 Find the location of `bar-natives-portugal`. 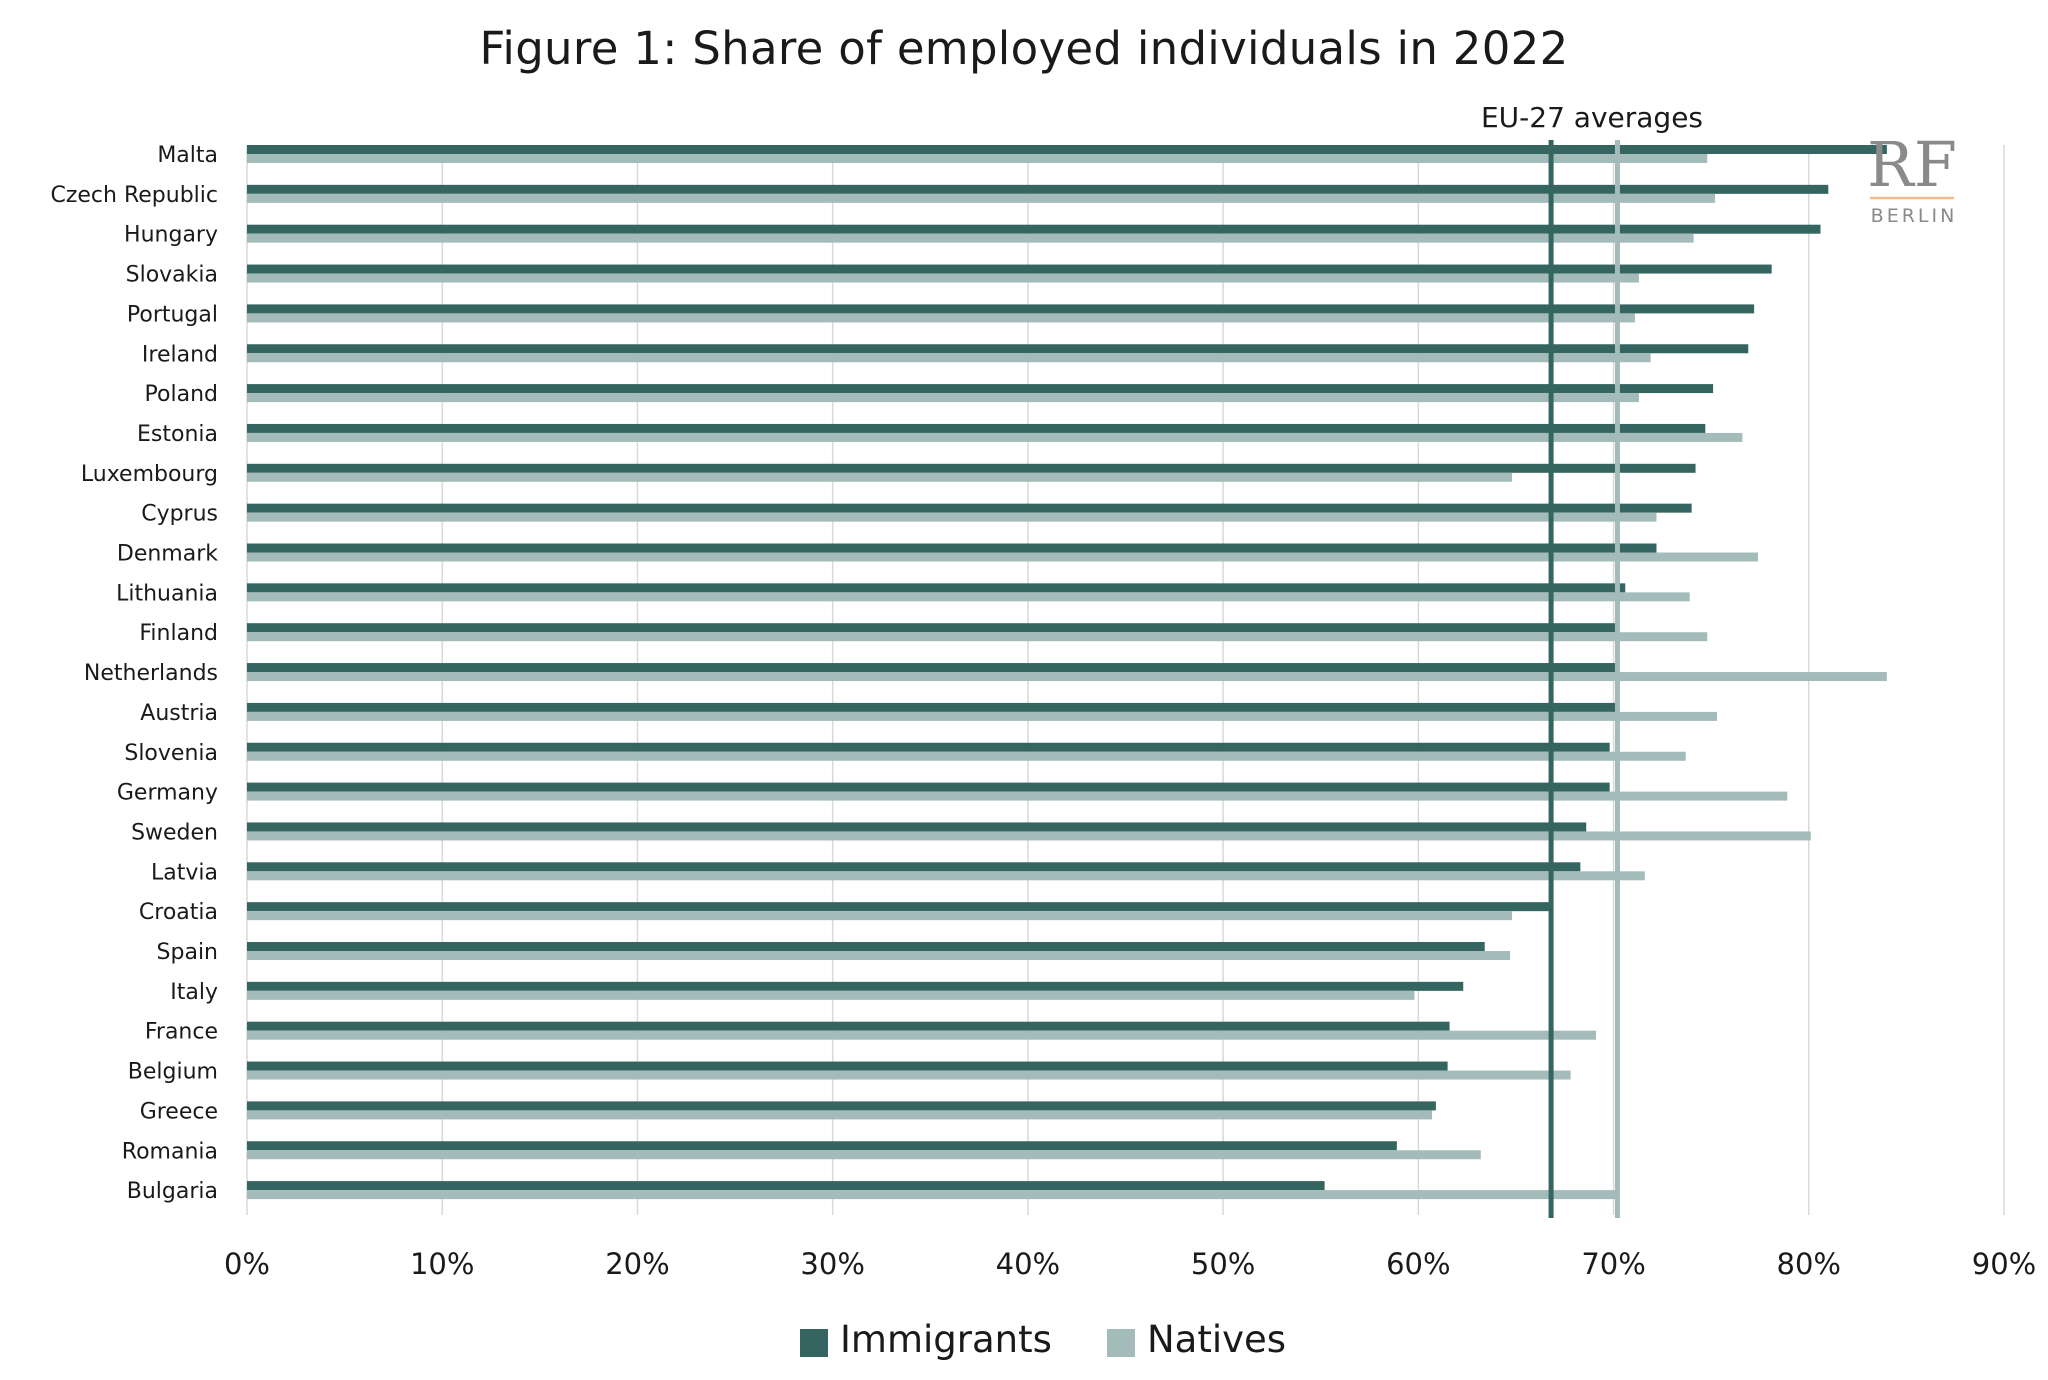

bar-natives-portugal is located at coordinates (941, 318).